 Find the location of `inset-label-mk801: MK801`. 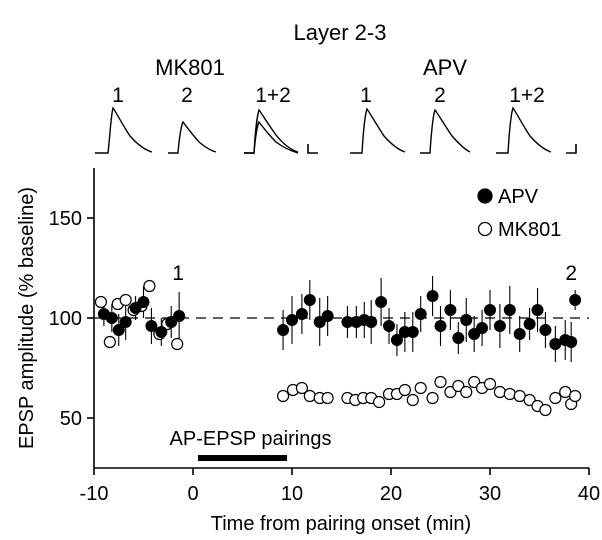

inset-label-mk801: MK801 is located at coordinates (190, 67).